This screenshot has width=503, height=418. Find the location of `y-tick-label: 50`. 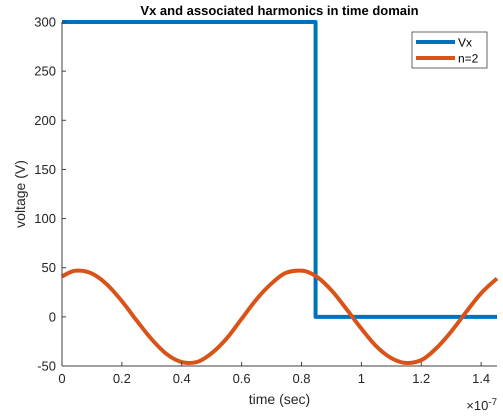

y-tick-label: 50 is located at coordinates (49, 268).